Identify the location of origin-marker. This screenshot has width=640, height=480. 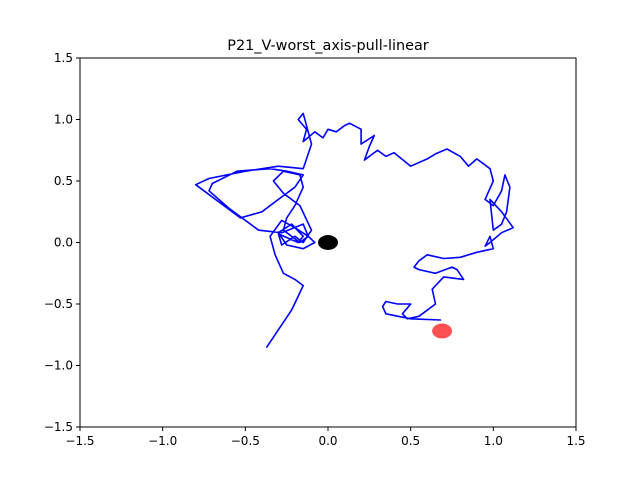
(328, 242).